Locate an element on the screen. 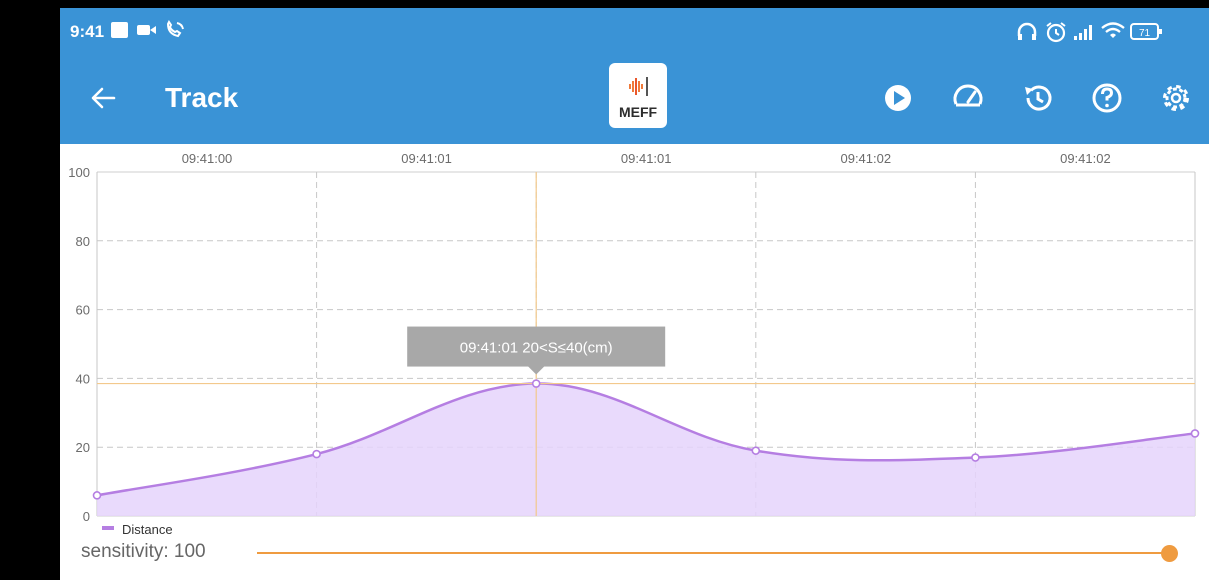  battery-icon: 71 is located at coordinates (1147, 34).